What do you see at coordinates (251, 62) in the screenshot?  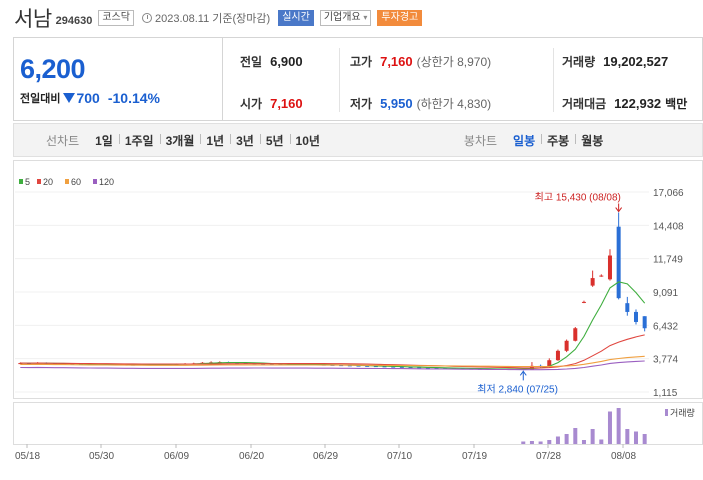 I see `prev-close-label: 전일` at bounding box center [251, 62].